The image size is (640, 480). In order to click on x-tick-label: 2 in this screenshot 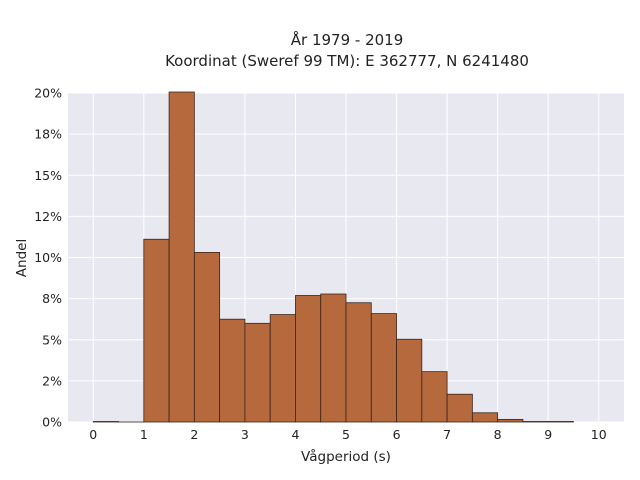, I will do `click(194, 434)`.